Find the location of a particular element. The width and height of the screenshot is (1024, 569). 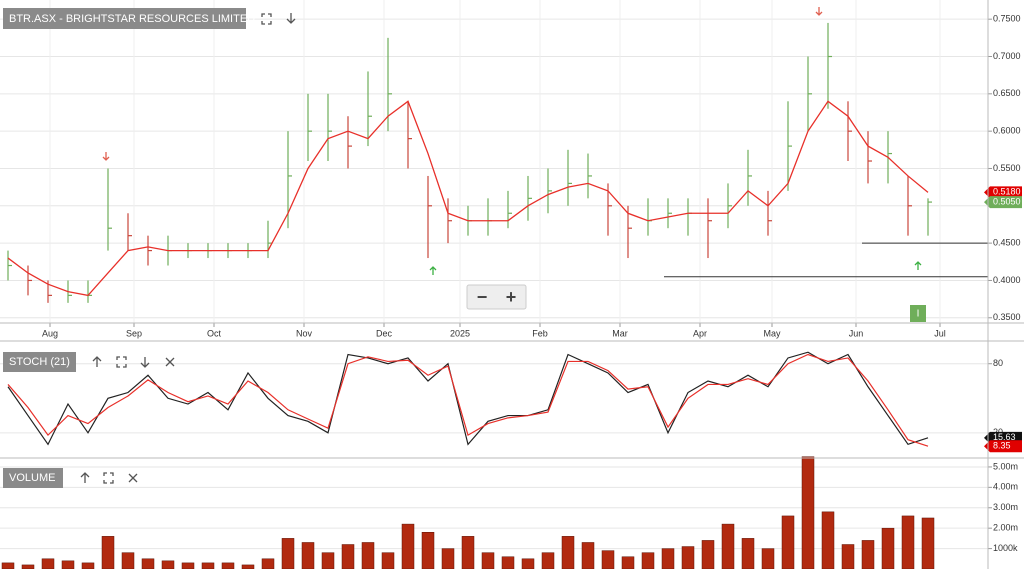

y-tick-label: 0.3500 is located at coordinates (1007, 317).